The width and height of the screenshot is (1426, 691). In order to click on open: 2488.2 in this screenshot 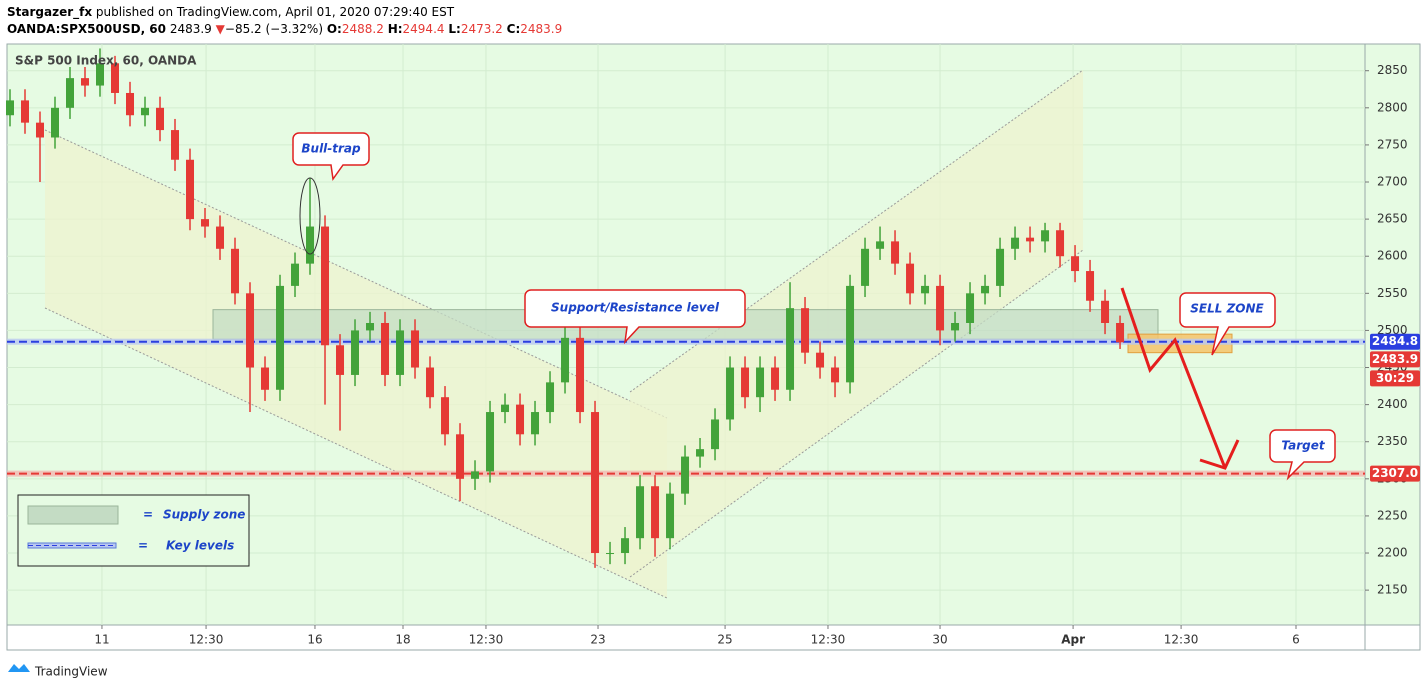, I will do `click(363, 29)`.